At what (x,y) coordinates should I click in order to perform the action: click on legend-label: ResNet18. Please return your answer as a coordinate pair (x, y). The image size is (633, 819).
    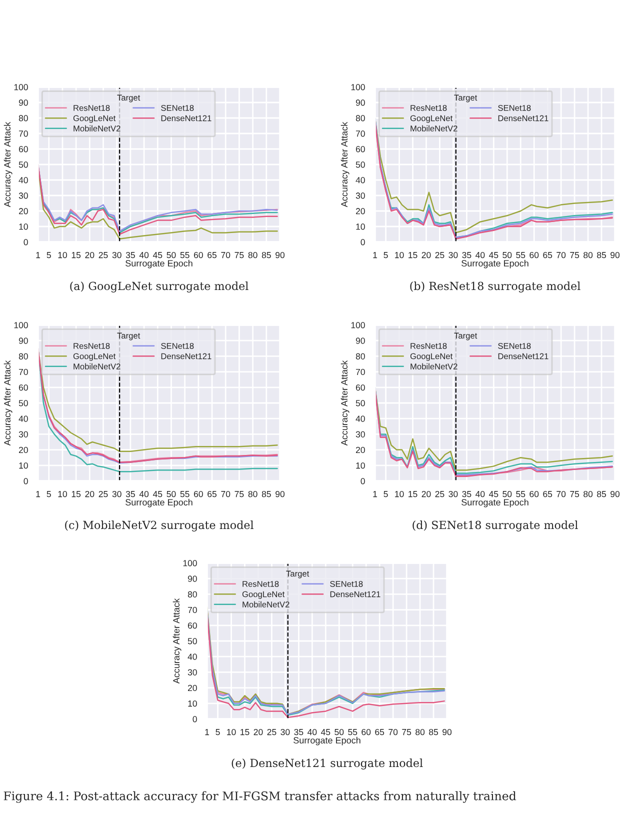
    Looking at the image, I should click on (260, 583).